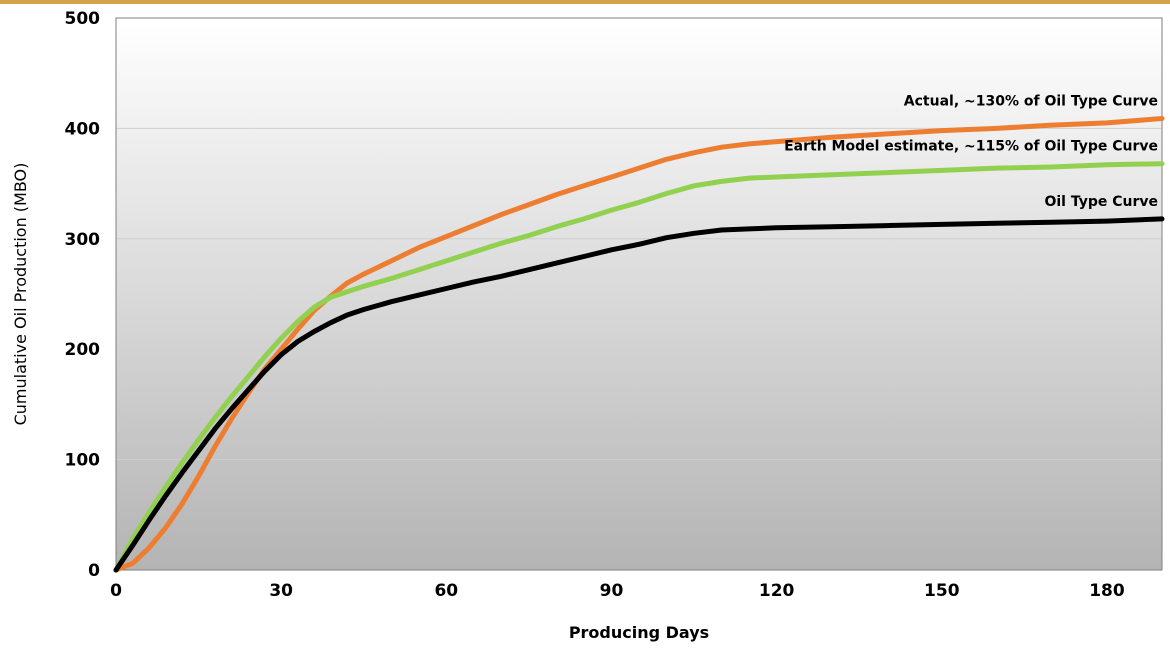 This screenshot has width=1170, height=648. I want to click on x-tick-label-0: 0, so click(116, 591).